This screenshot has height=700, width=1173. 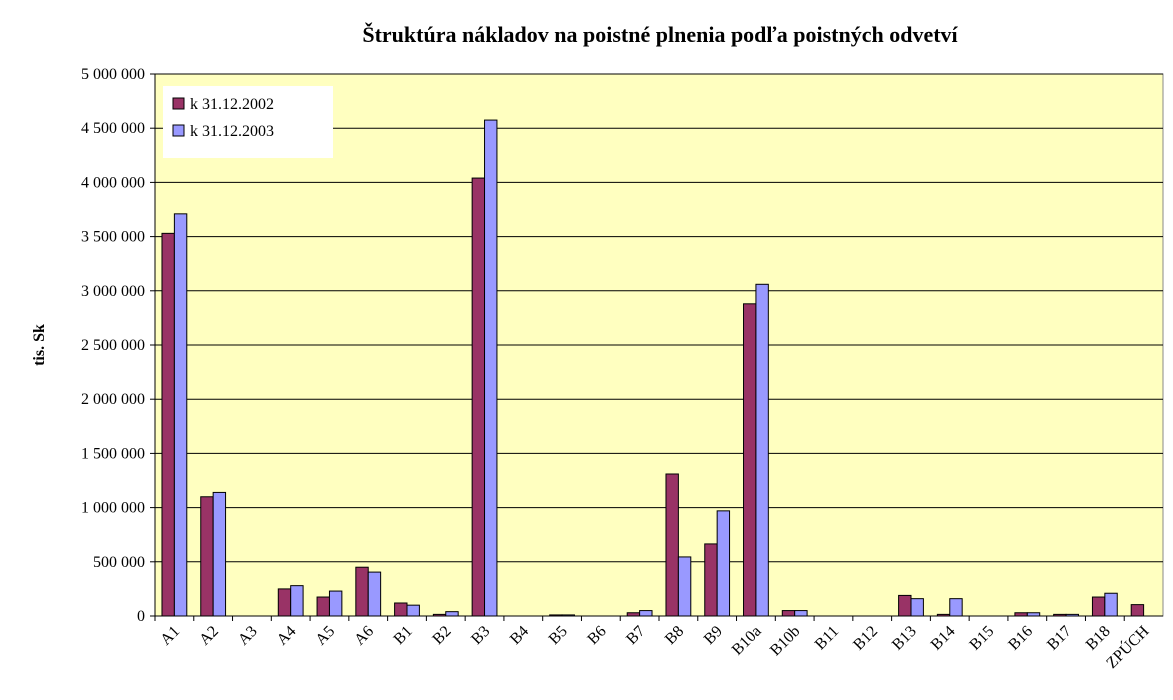 What do you see at coordinates (113, 453) in the screenshot?
I see `y-tick-label: 1 500 000` at bounding box center [113, 453].